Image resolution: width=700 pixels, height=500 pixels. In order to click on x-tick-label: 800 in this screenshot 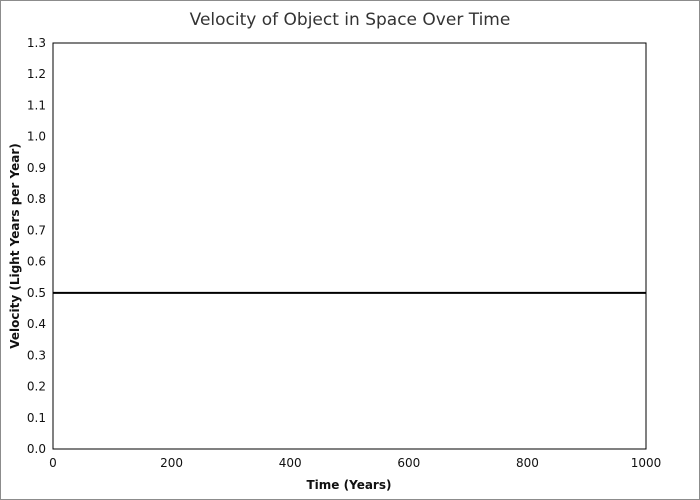, I will do `click(527, 463)`.